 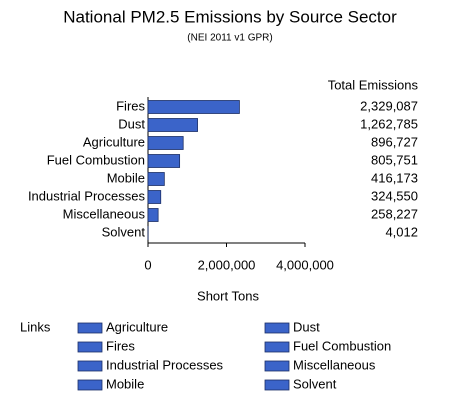 I want to click on y-tick-label: Fires, so click(x=130, y=105).